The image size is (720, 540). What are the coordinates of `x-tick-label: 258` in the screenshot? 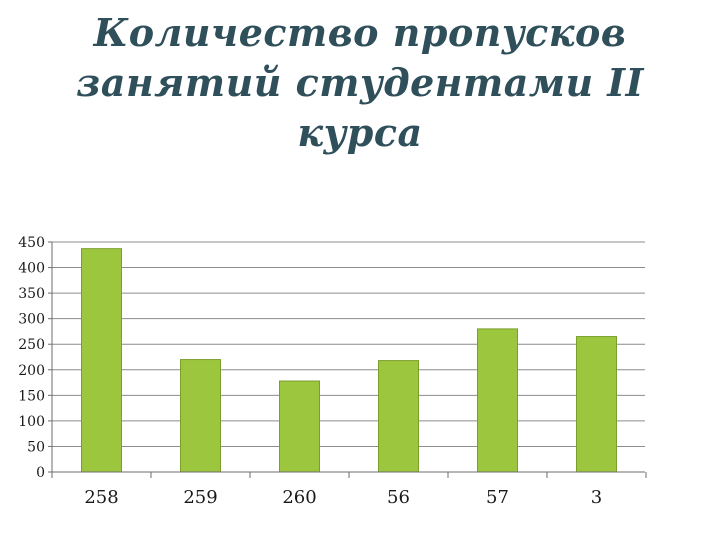 It's located at (101, 497).